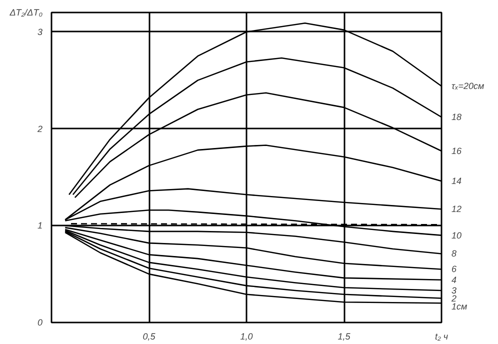  Describe the element at coordinates (454, 291) in the screenshot. I see `series-label: 3` at that location.